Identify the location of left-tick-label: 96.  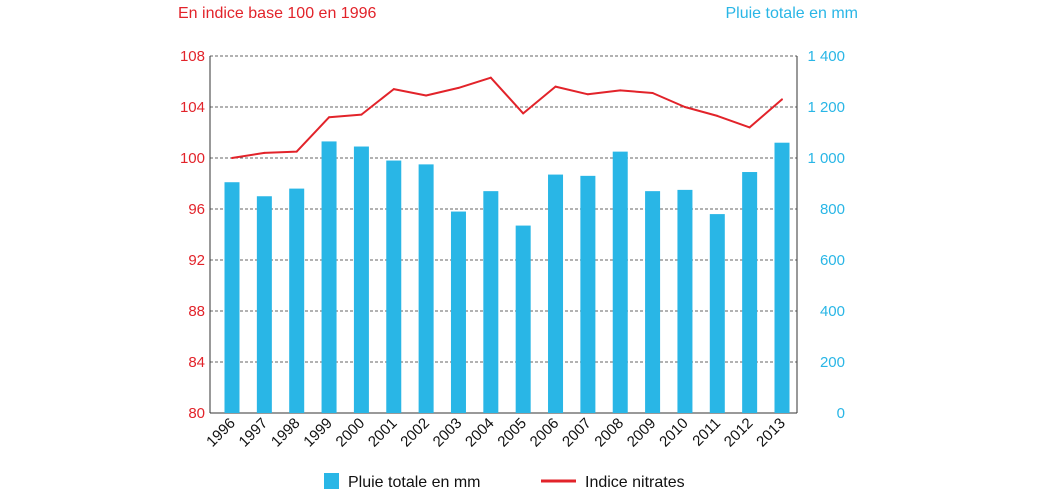
(196, 209).